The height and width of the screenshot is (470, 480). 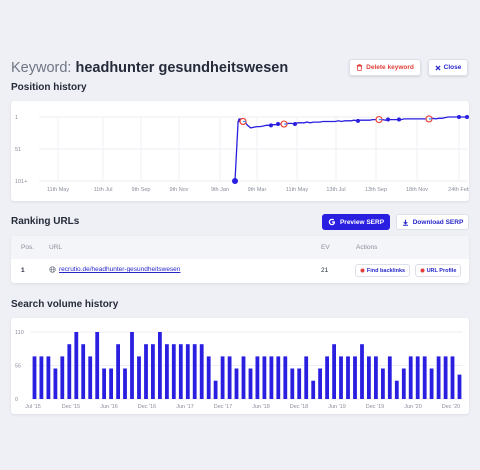 What do you see at coordinates (41, 68) in the screenshot?
I see `keyword-prefix: Keyword:` at bounding box center [41, 68].